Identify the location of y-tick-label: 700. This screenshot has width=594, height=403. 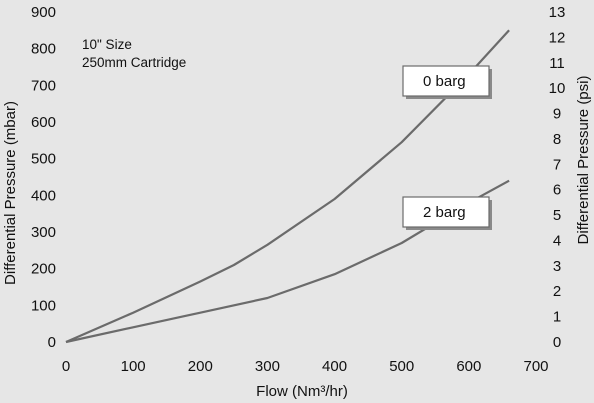
(43, 85).